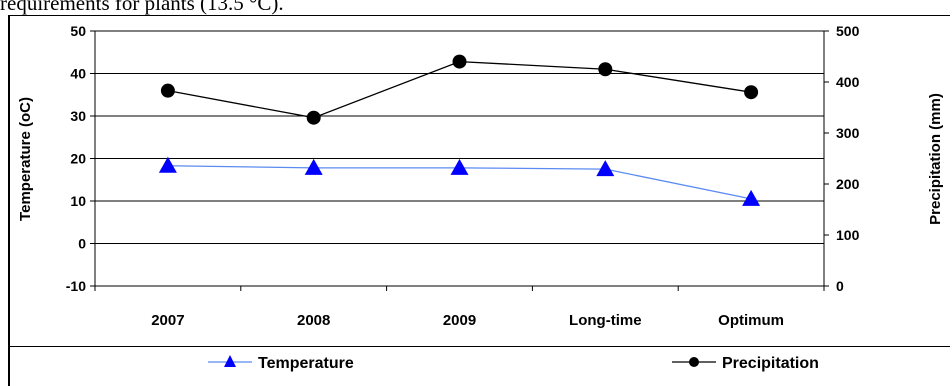 This screenshot has width=952, height=386. Describe the element at coordinates (78, 74) in the screenshot. I see `y-tick-label: 40` at that location.